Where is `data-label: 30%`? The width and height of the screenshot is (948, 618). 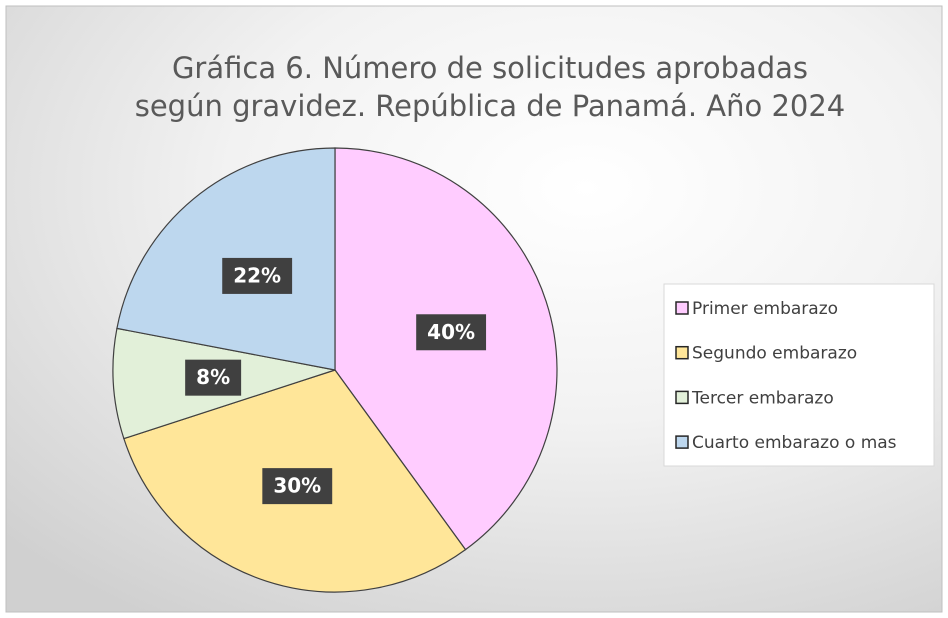
data-label: 30% is located at coordinates (297, 486).